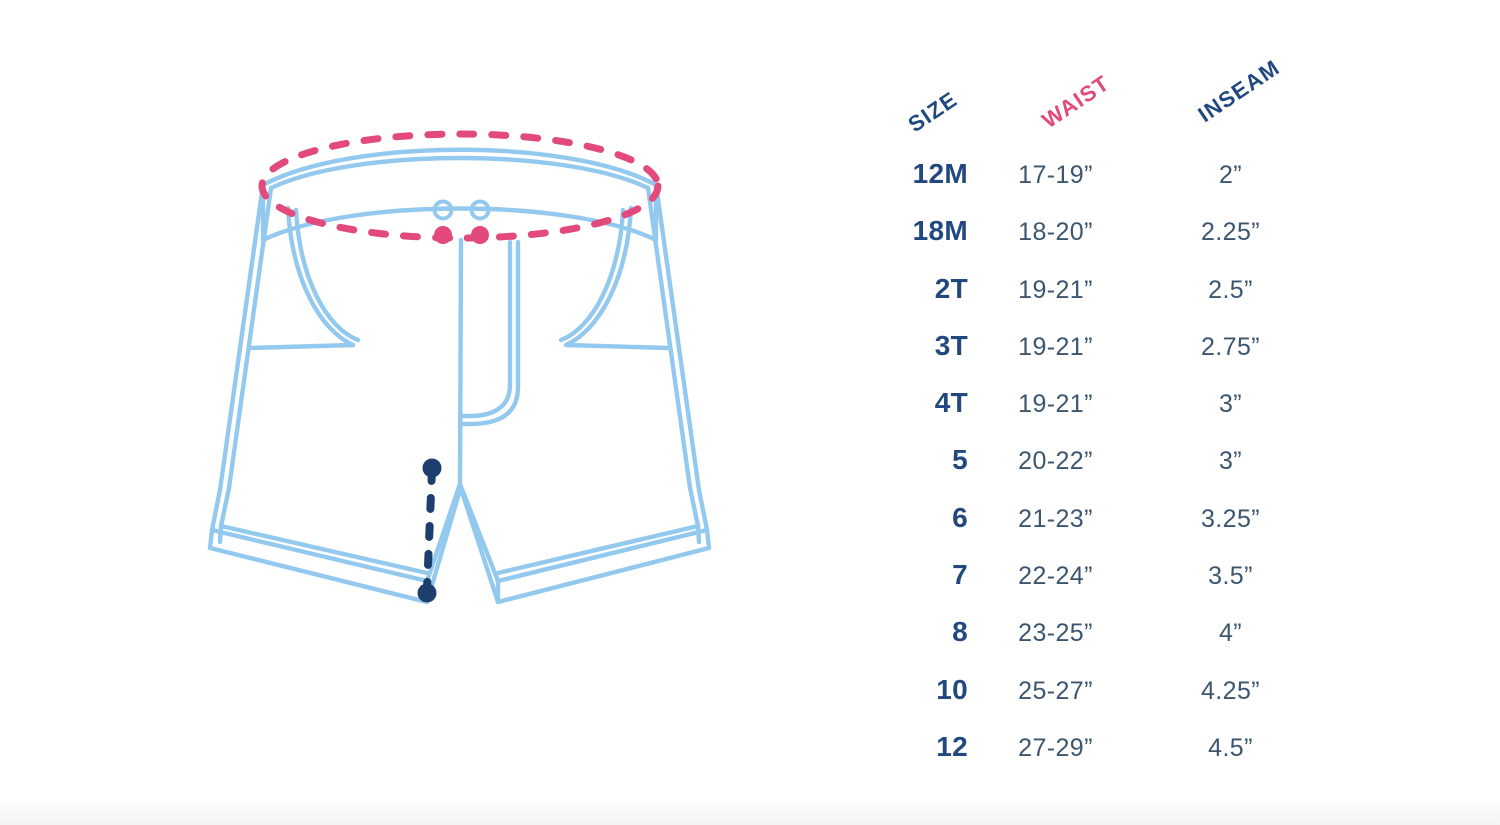  Describe the element at coordinates (952, 689) in the screenshot. I see `cell-size: 10` at that location.